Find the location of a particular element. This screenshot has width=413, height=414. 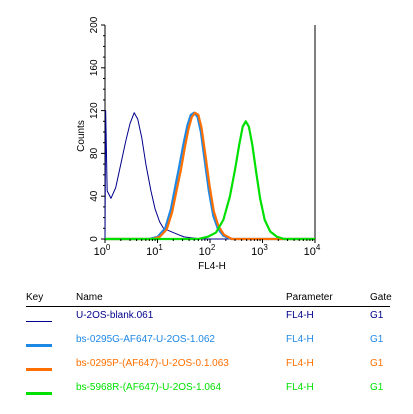

y-tick-label: 80 is located at coordinates (94, 153).